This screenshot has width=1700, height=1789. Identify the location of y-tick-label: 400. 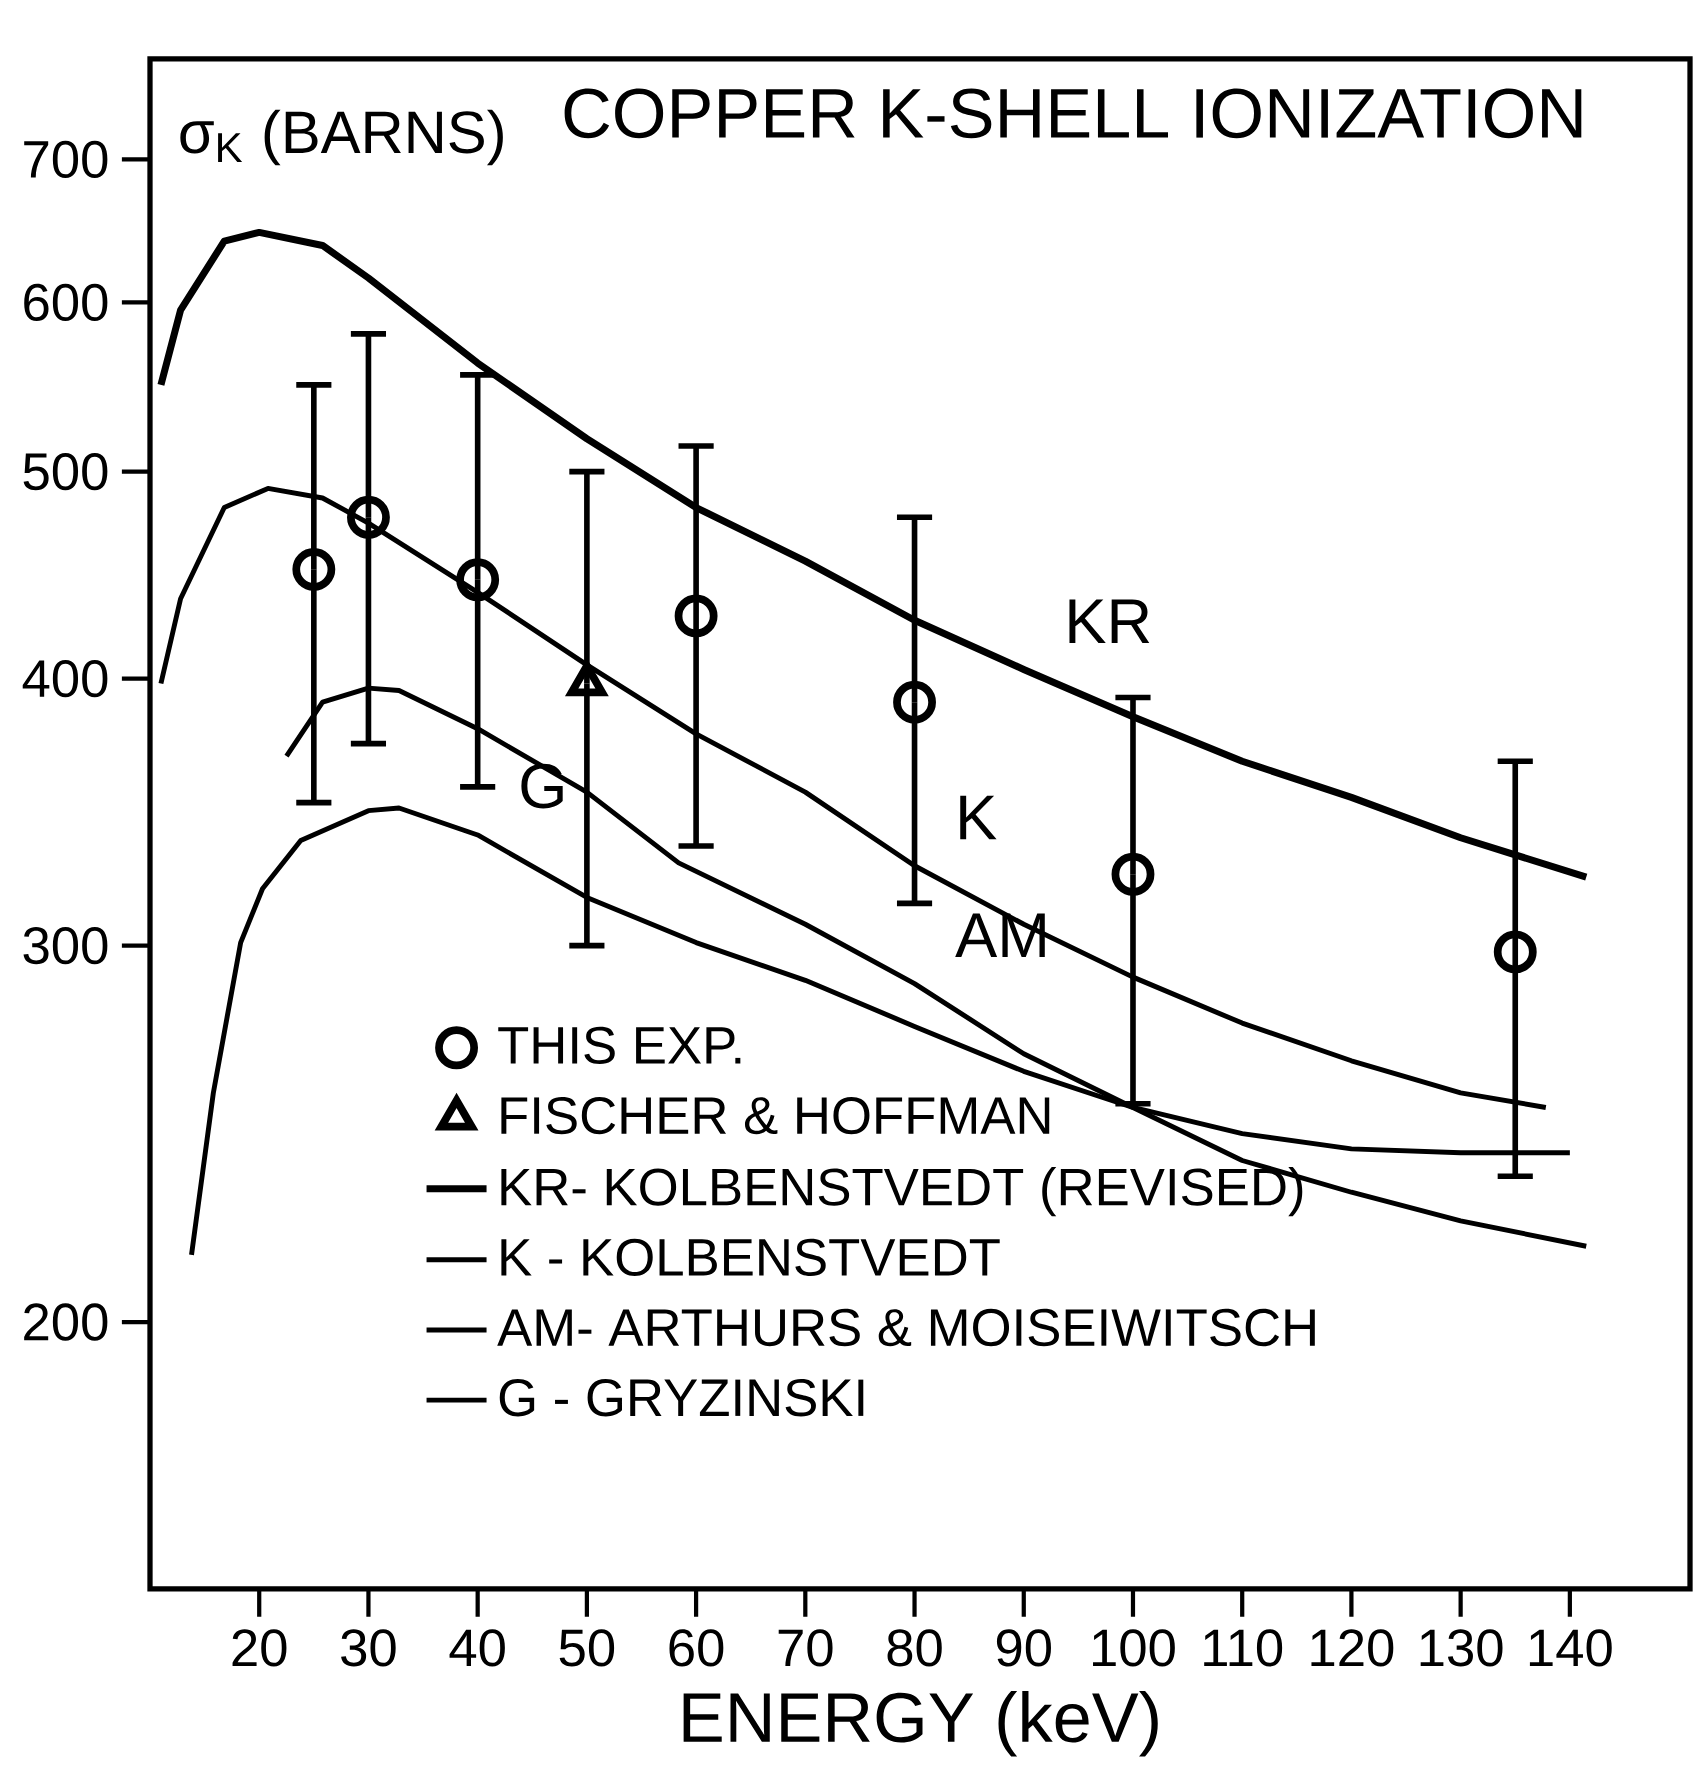
(65, 678).